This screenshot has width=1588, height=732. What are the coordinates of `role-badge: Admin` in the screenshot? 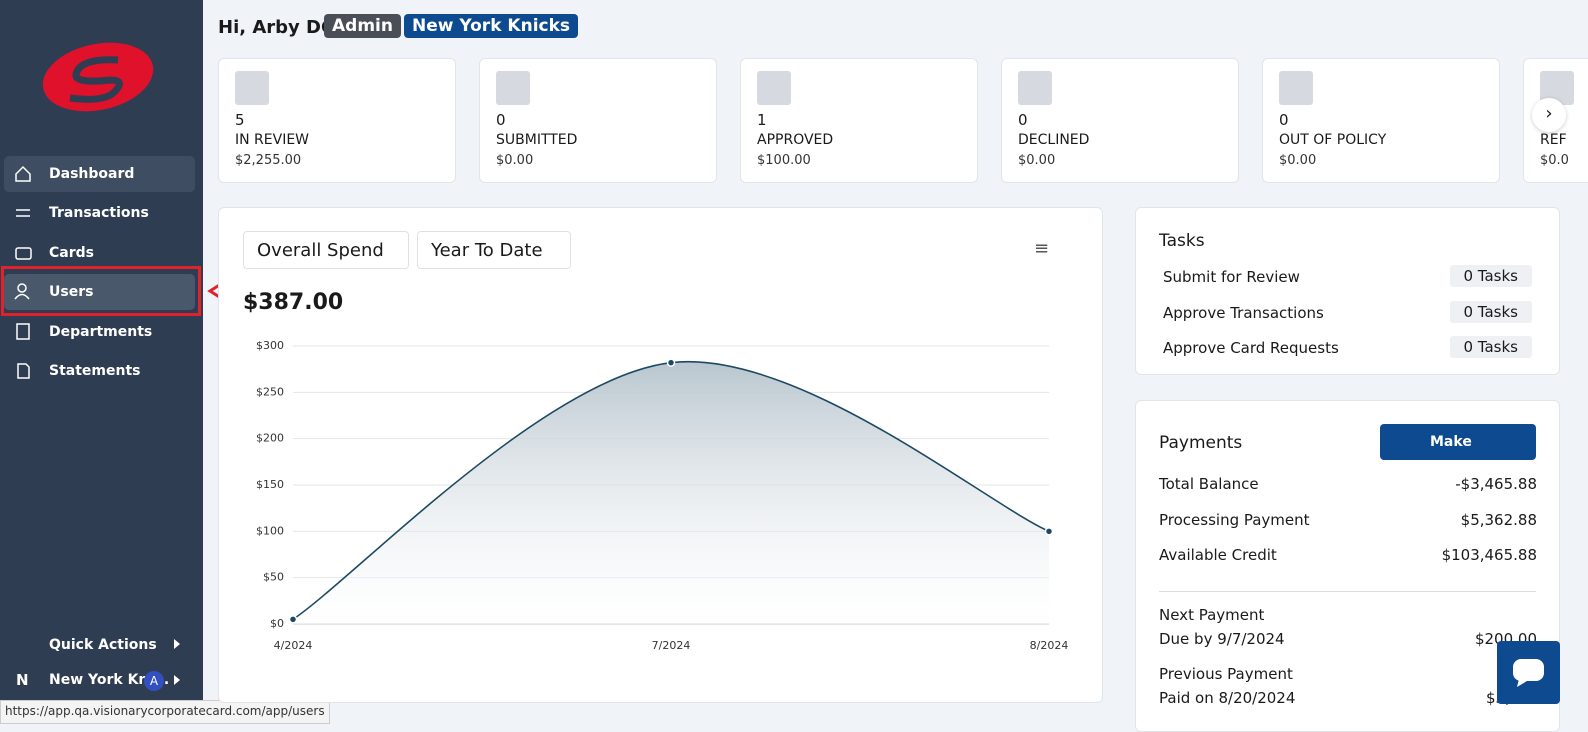 It's located at (362, 26).